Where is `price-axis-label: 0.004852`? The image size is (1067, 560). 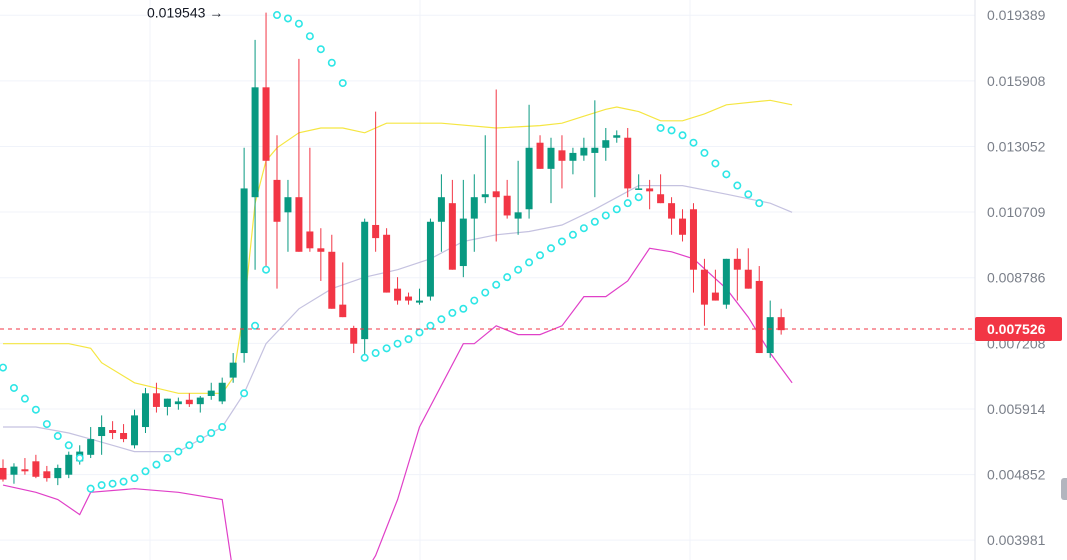
price-axis-label: 0.004852 is located at coordinates (1016, 475).